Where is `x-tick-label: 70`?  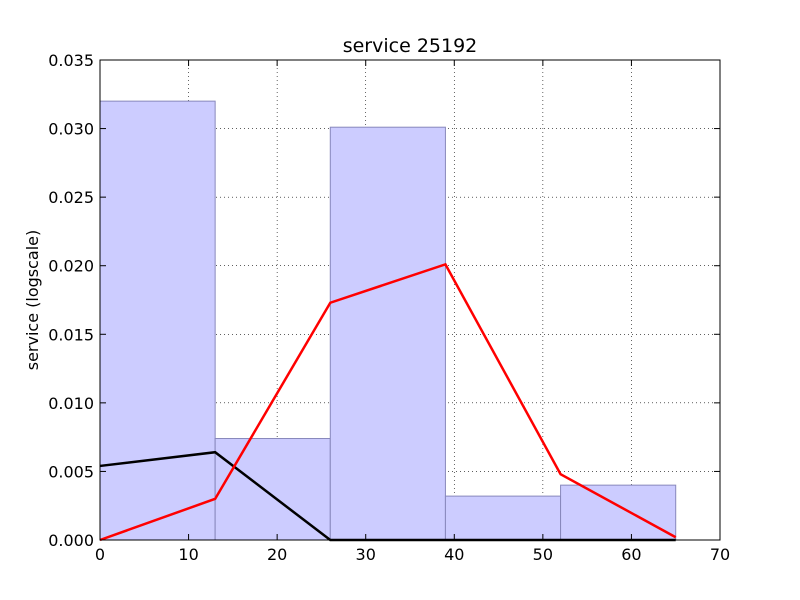 x-tick-label: 70 is located at coordinates (720, 554).